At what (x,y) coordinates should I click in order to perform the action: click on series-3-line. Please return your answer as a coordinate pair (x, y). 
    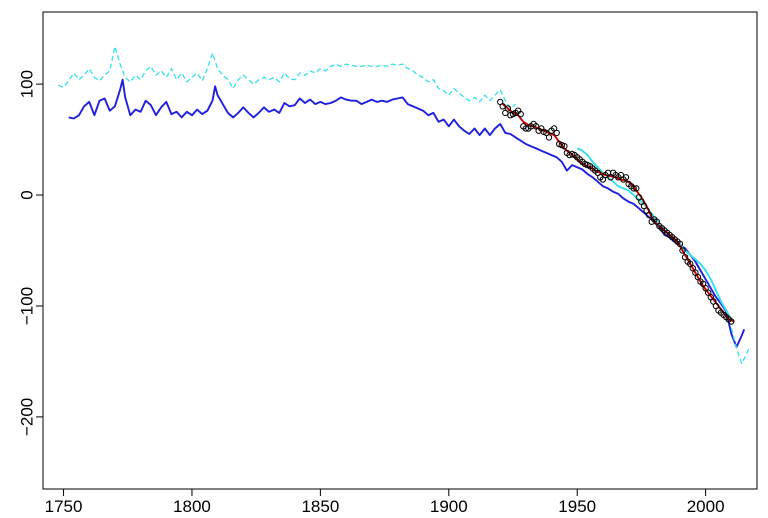
    Looking at the image, I should click on (654, 233).